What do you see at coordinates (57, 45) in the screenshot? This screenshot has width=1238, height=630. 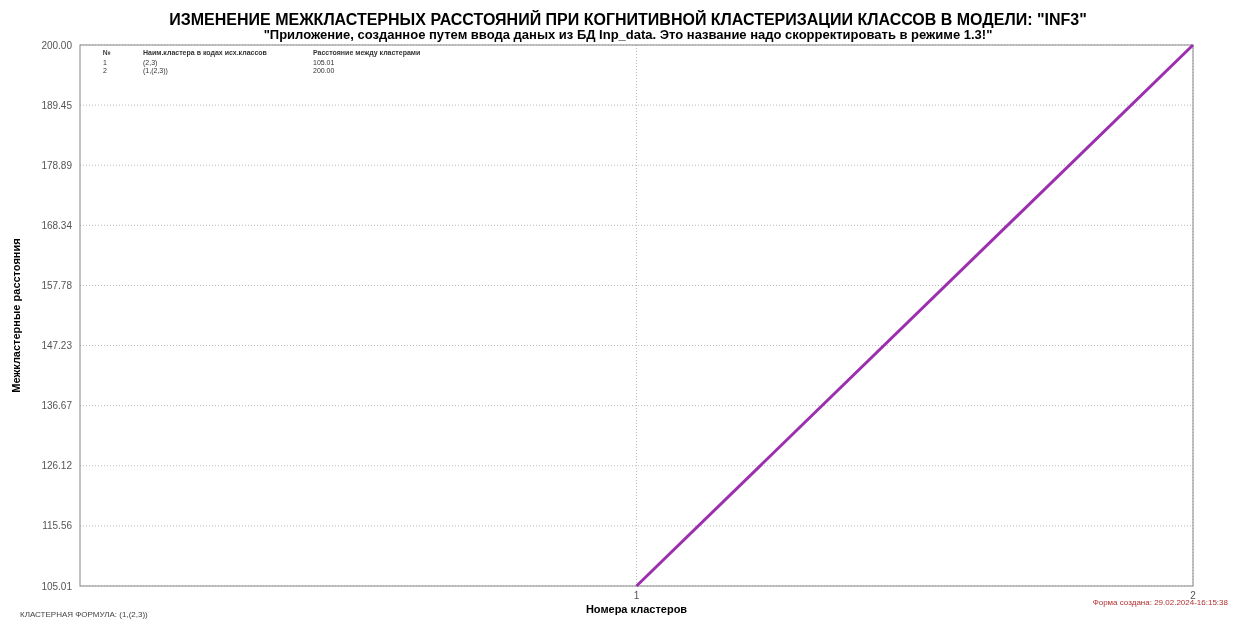 I see `y-tick-label: 200.00` at bounding box center [57, 45].